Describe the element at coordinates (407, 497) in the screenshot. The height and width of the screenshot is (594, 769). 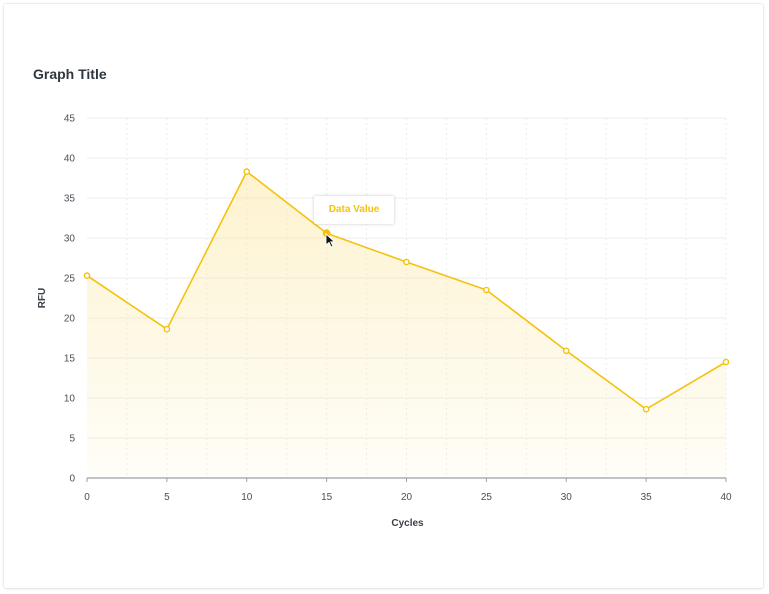
I see `x-tick-label: 20` at that location.